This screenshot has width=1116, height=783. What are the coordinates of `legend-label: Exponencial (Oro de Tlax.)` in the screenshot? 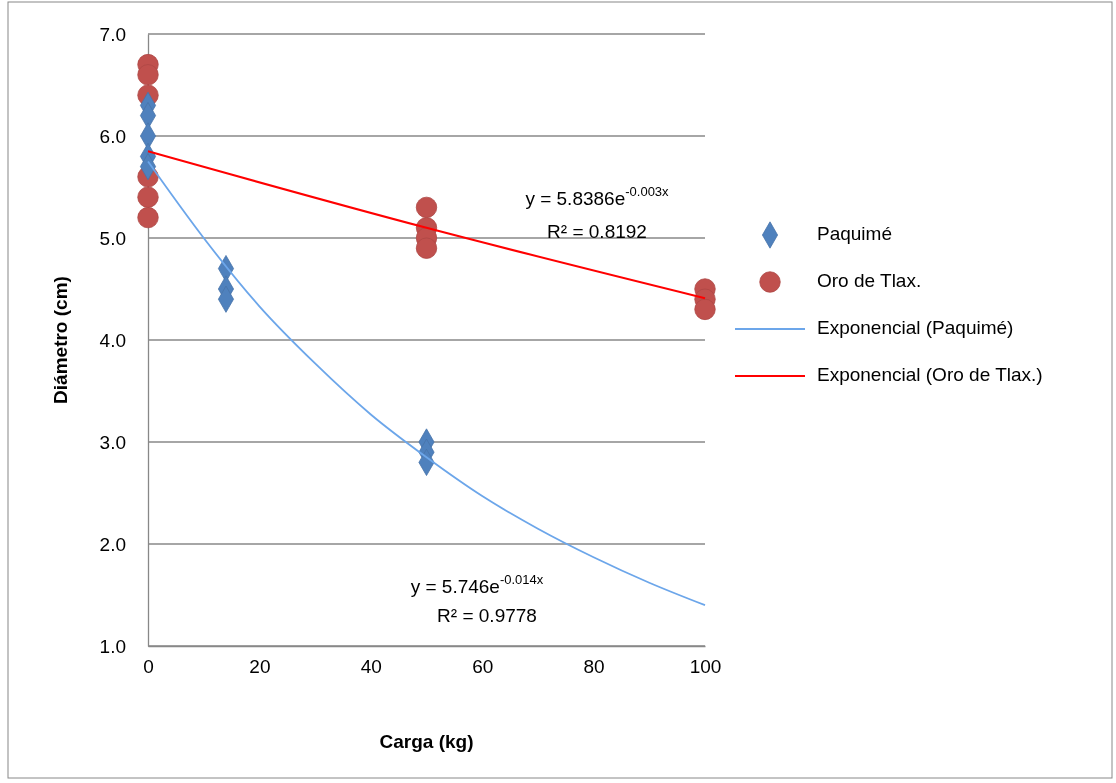 It's located at (930, 375).